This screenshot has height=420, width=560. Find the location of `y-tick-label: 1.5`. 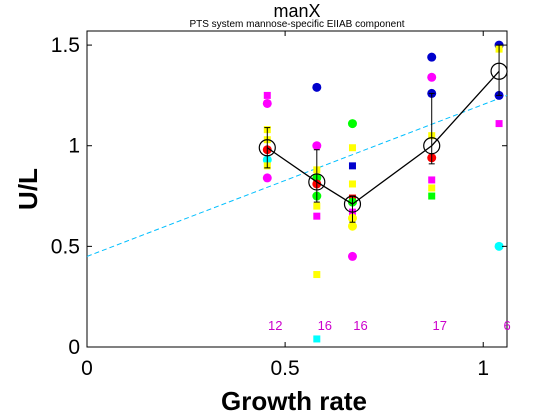

y-tick-label: 1.5 is located at coordinates (65, 45).